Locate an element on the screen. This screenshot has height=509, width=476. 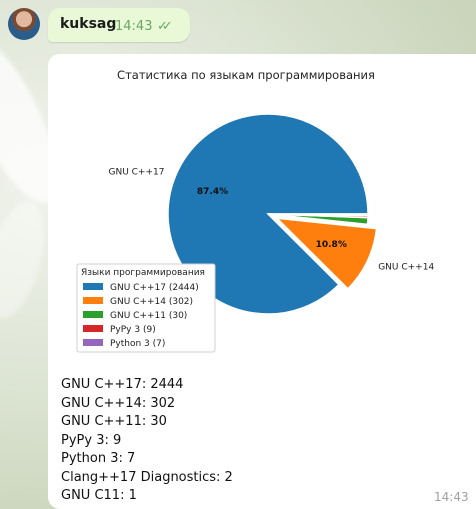
double-check-icon: ✓✓ is located at coordinates (165, 26).